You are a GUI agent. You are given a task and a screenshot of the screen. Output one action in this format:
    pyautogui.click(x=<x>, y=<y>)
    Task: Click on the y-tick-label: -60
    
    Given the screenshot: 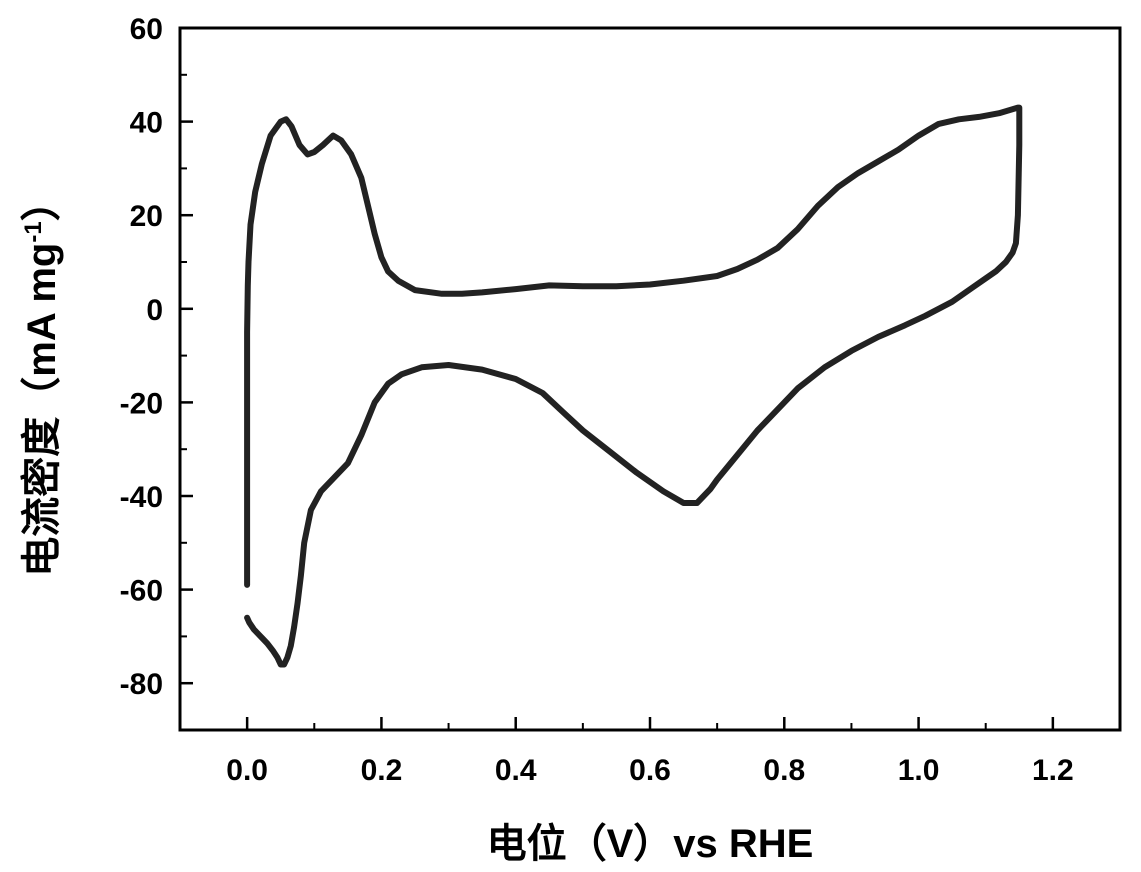 What is the action you would take?
    pyautogui.click(x=141, y=591)
    